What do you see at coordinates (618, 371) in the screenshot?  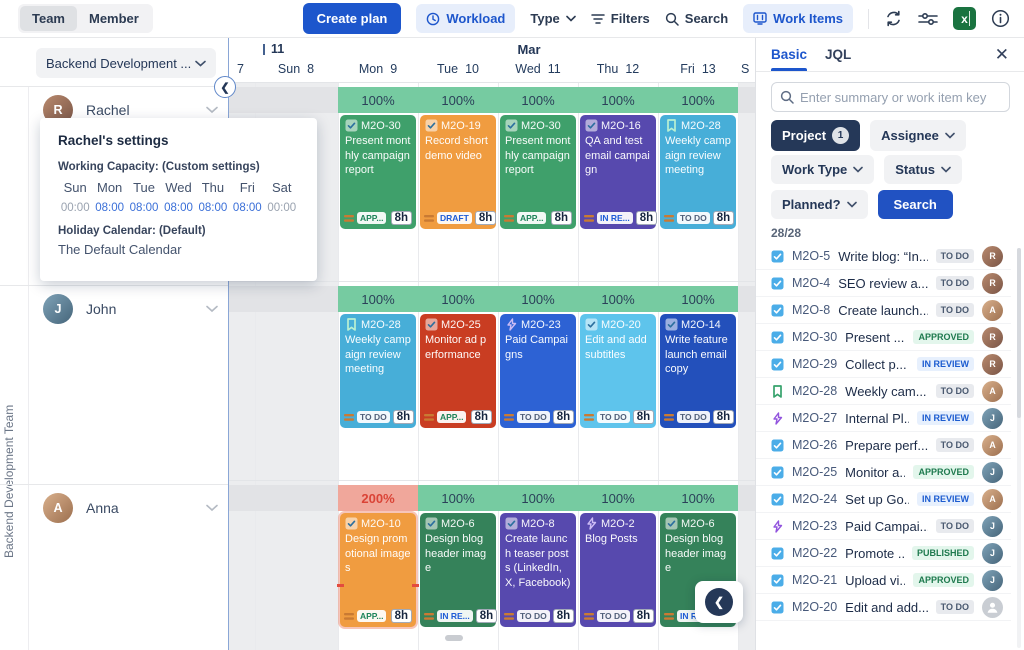 I see `work-item-card-m2o-20: M2O-20 Edit and add subtitles TO DO 8h` at bounding box center [618, 371].